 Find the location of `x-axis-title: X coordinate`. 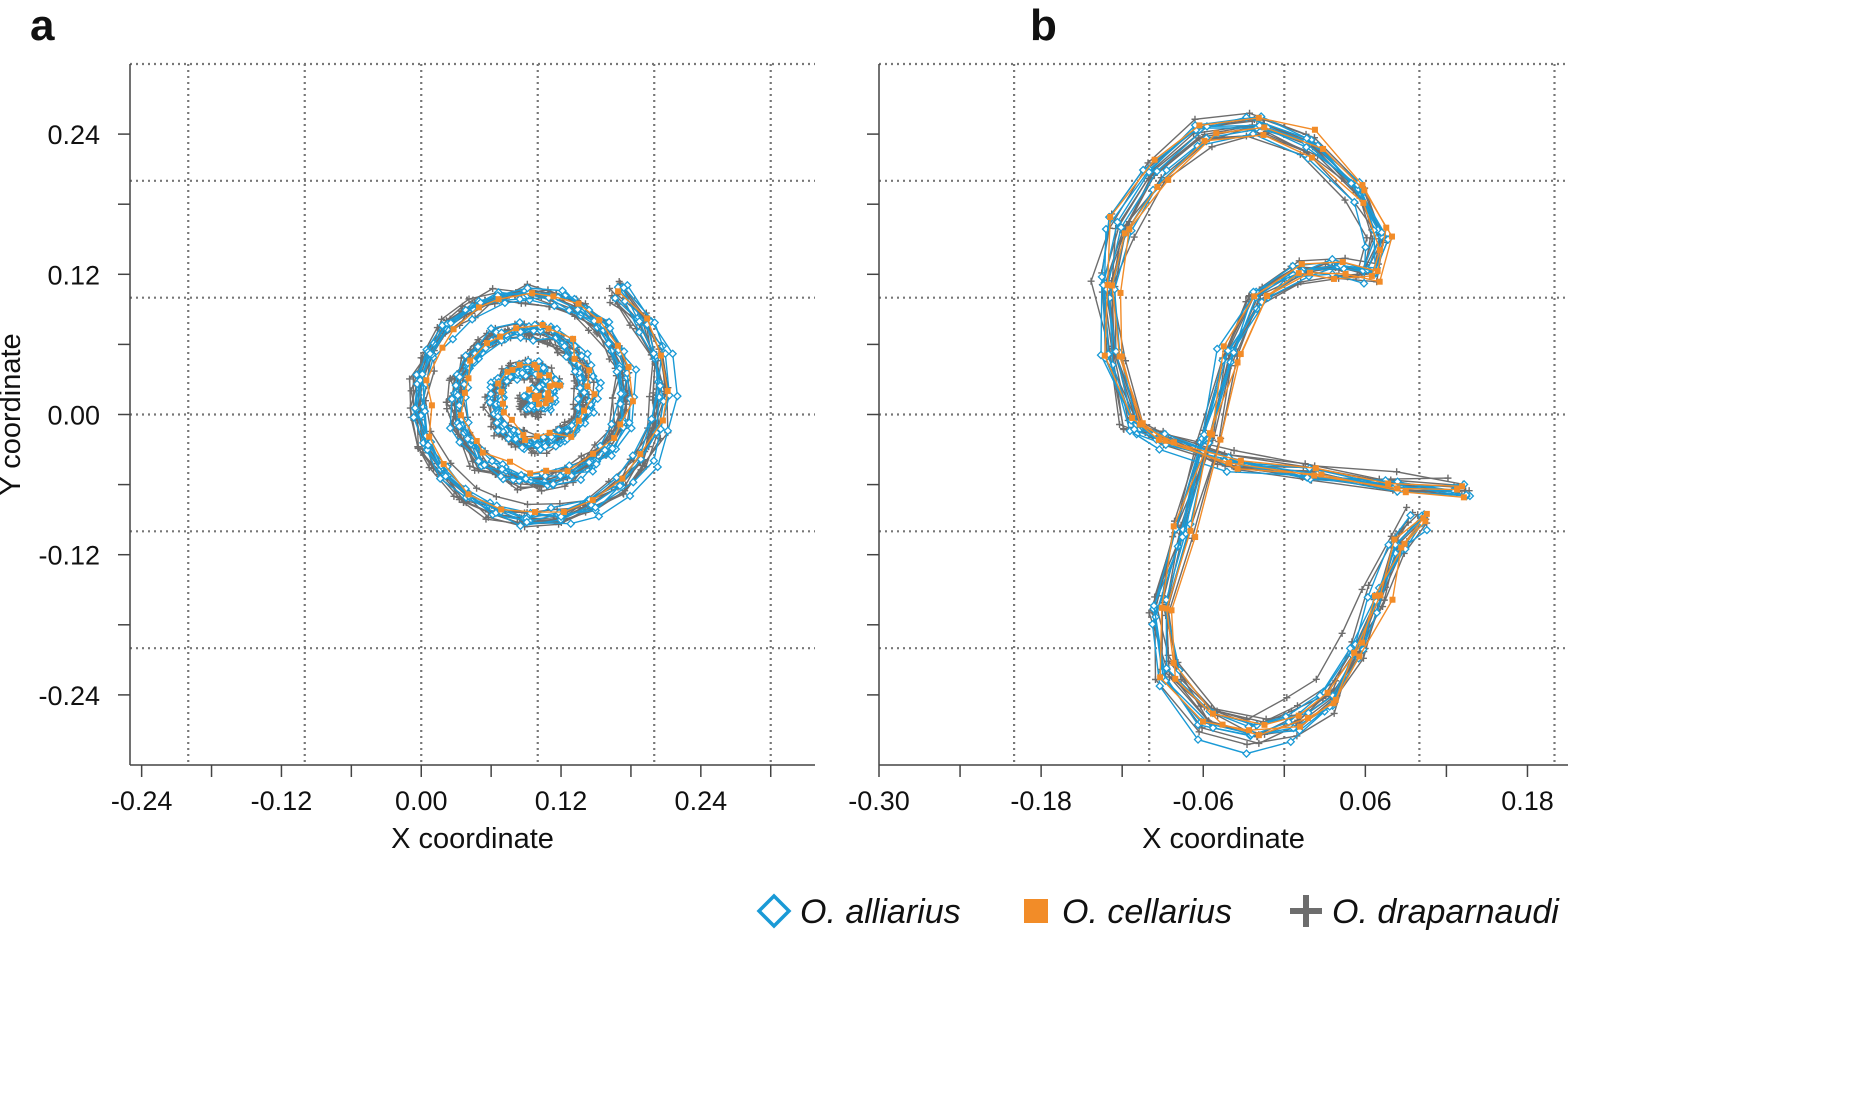

x-axis-title: X coordinate is located at coordinates (472, 839).